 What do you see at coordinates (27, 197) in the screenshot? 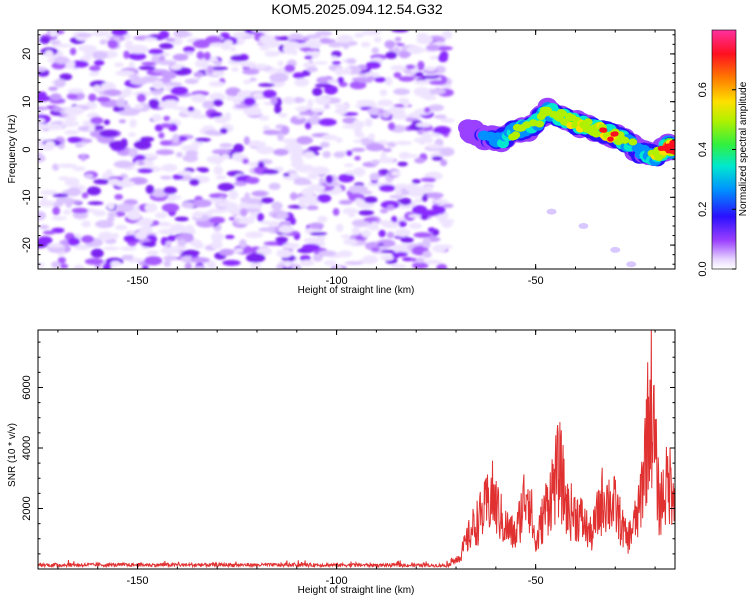
I see `y-tick-label: -10` at bounding box center [27, 197].